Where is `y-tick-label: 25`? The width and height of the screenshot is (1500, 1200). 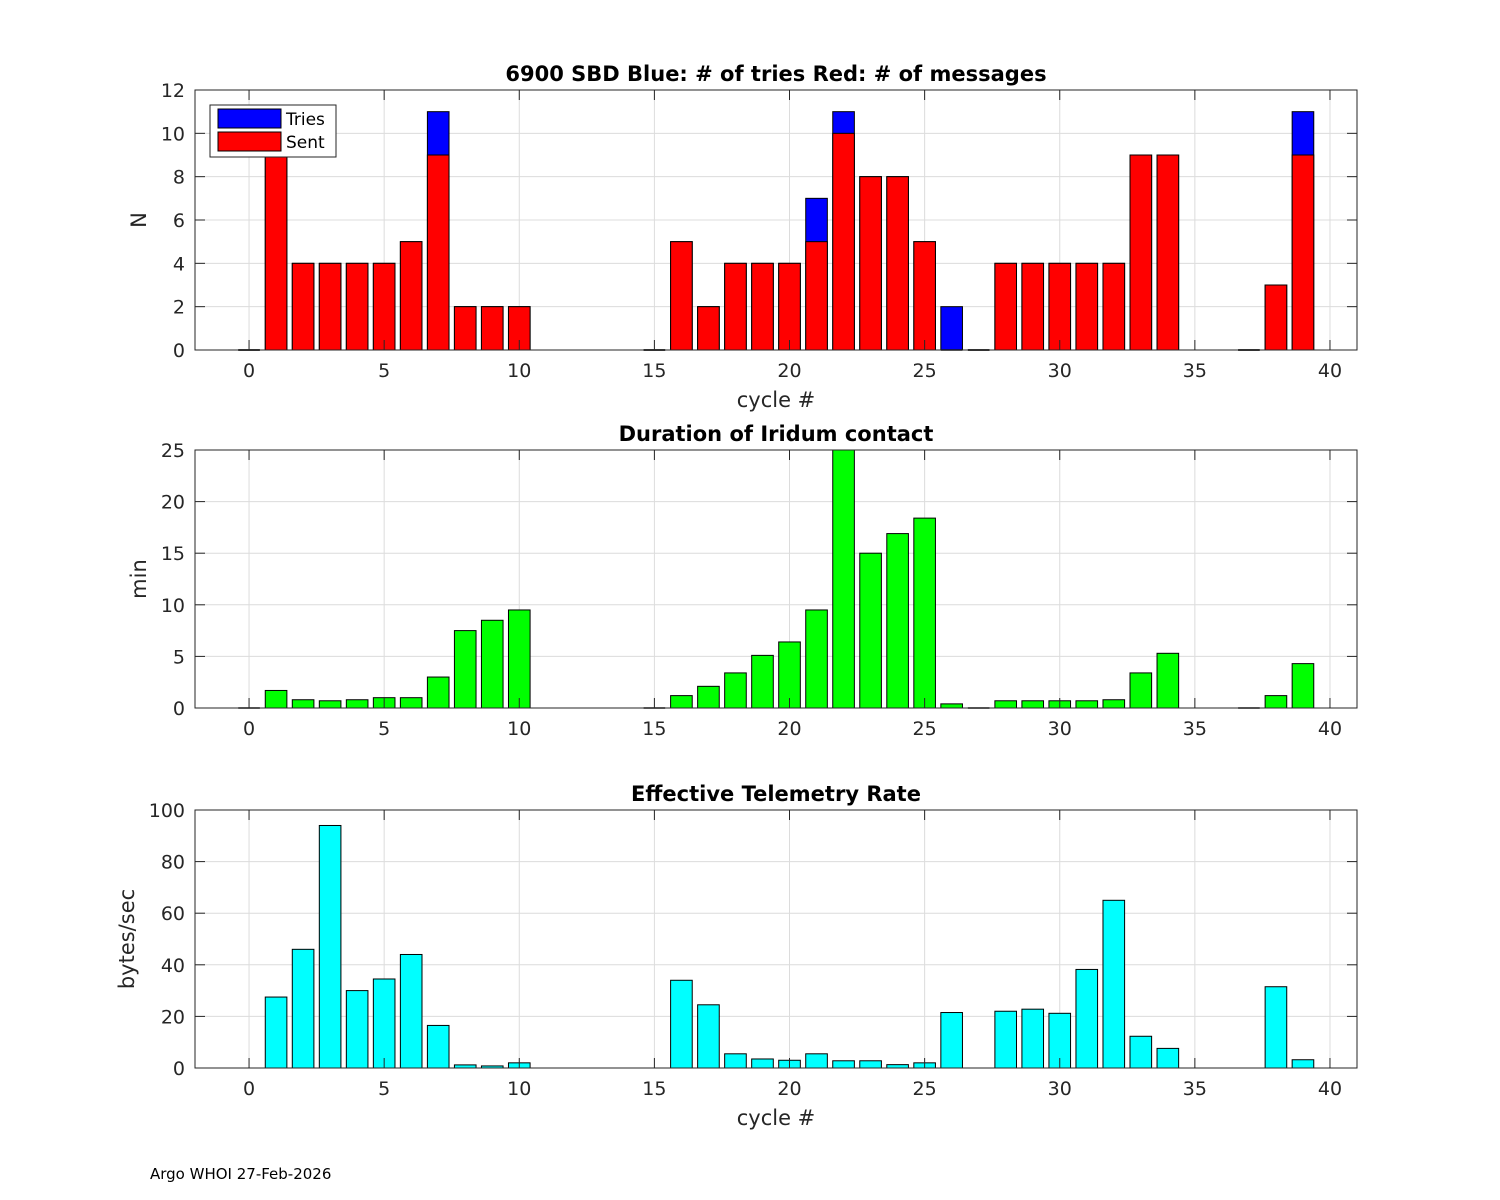 y-tick-label: 25 is located at coordinates (173, 451).